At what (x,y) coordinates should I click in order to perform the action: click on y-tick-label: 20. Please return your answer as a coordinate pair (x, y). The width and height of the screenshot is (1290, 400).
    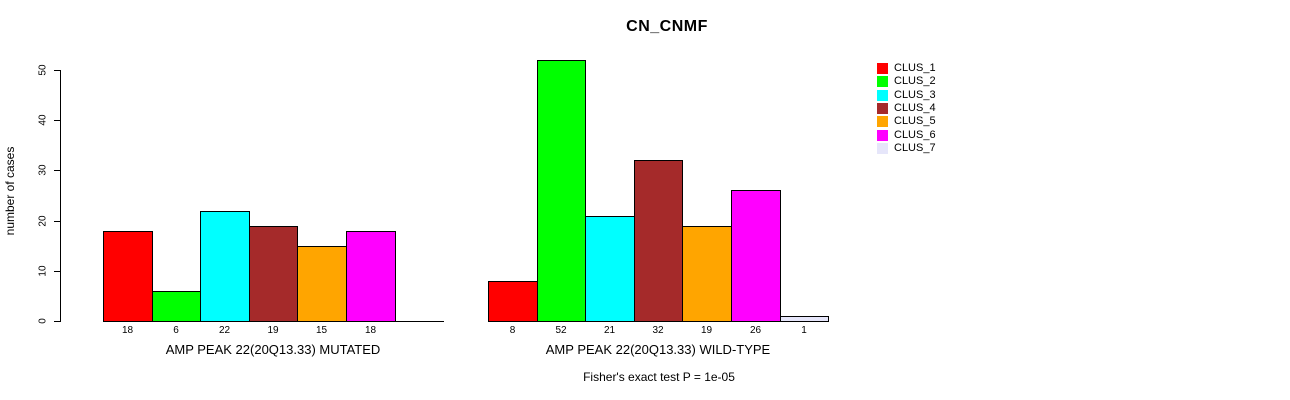
    Looking at the image, I should click on (43, 221).